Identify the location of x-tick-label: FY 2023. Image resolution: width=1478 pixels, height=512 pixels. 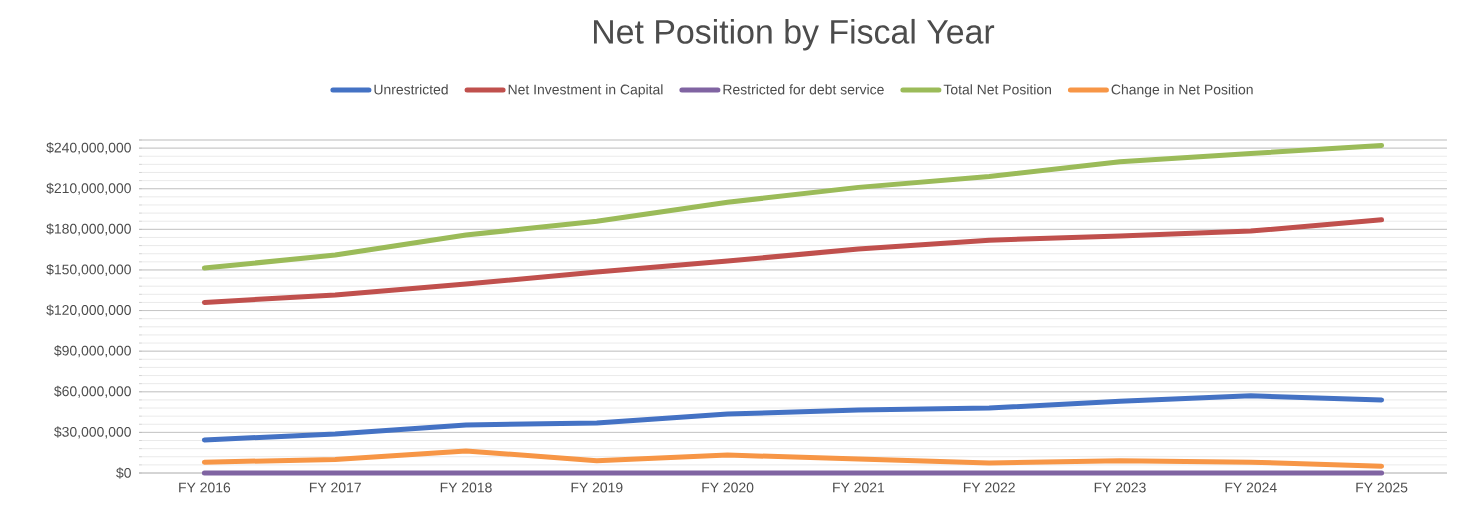
(1120, 487).